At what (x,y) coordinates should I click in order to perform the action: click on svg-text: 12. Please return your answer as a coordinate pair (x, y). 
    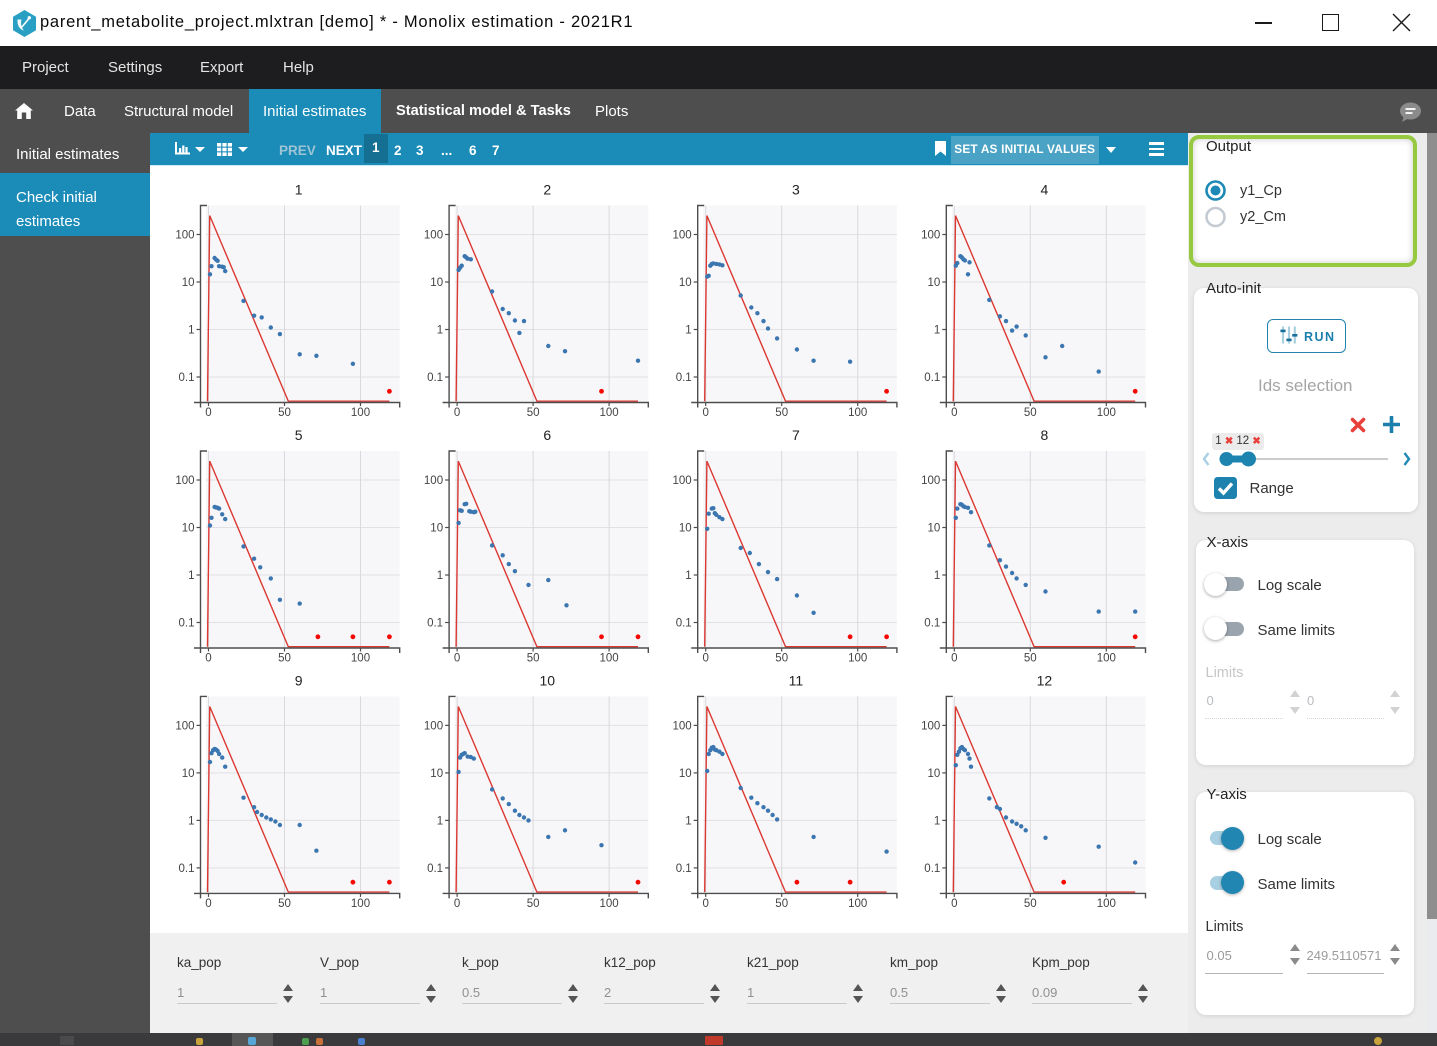
    Looking at the image, I should click on (1045, 680).